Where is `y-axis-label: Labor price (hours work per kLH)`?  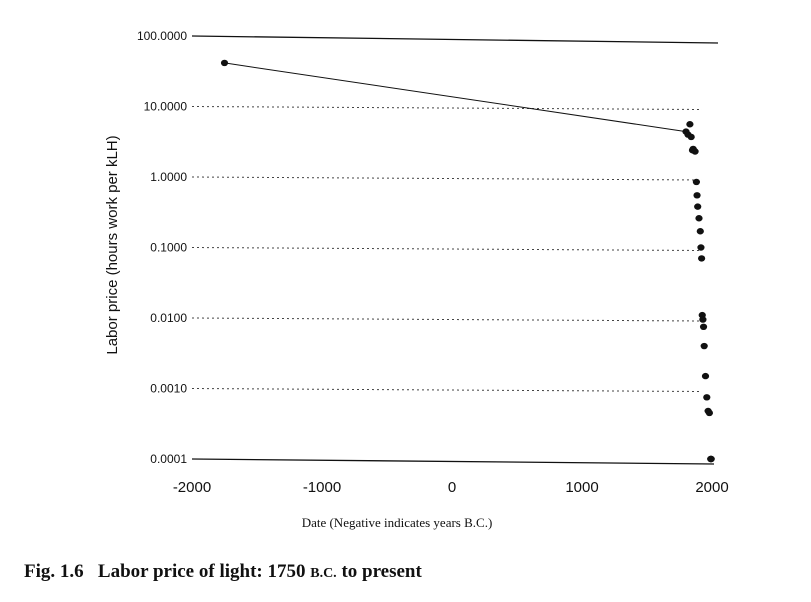 y-axis-label: Labor price (hours work per kLH) is located at coordinates (112, 244).